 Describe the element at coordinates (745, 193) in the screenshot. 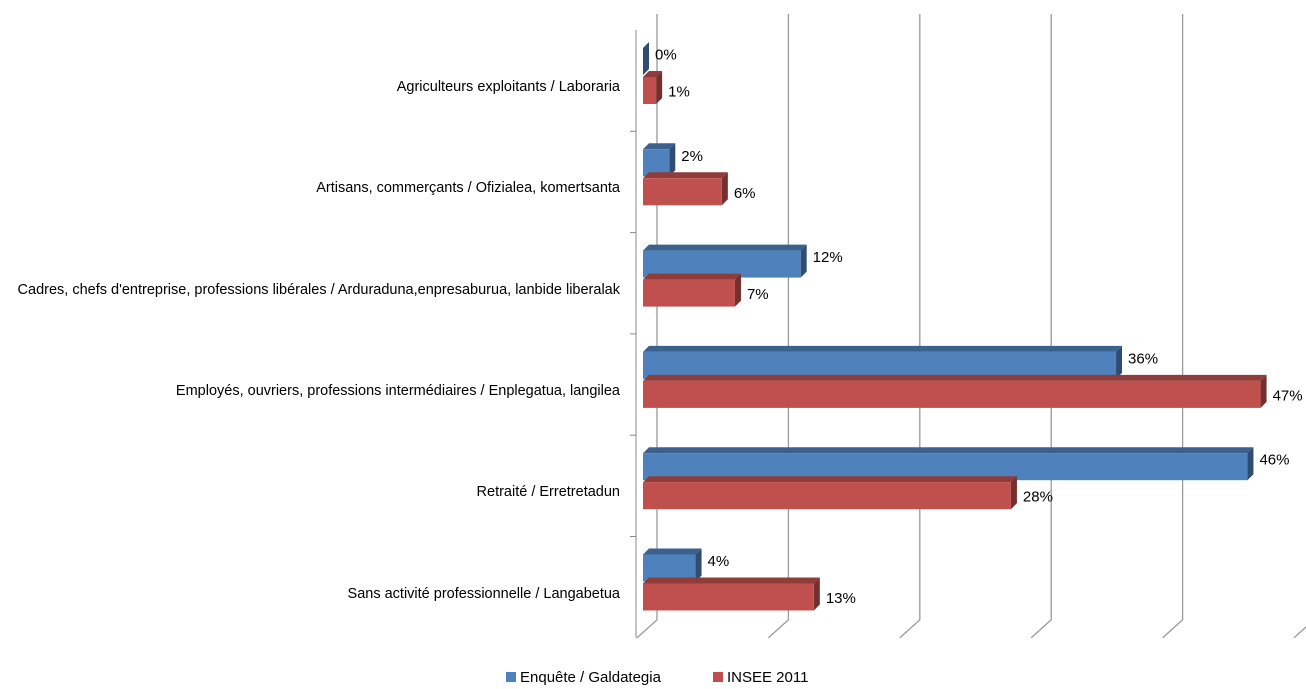

I see `data-label: 6%` at that location.